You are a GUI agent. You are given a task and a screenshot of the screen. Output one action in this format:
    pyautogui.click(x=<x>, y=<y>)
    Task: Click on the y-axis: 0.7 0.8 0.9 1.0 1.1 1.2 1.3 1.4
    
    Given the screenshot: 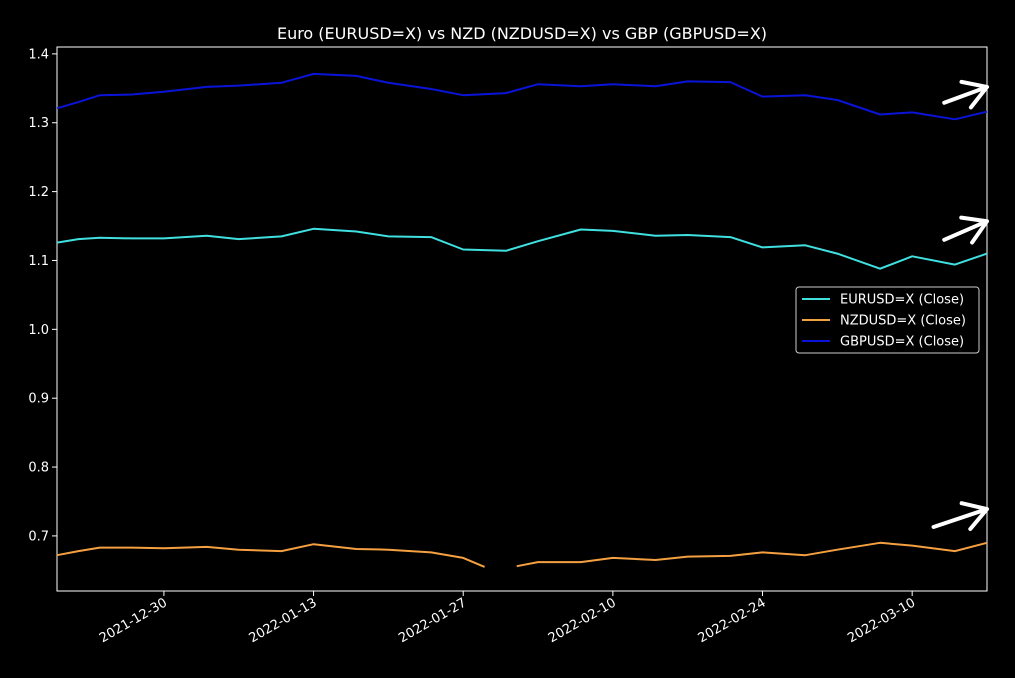 What is the action you would take?
    pyautogui.click(x=42, y=295)
    